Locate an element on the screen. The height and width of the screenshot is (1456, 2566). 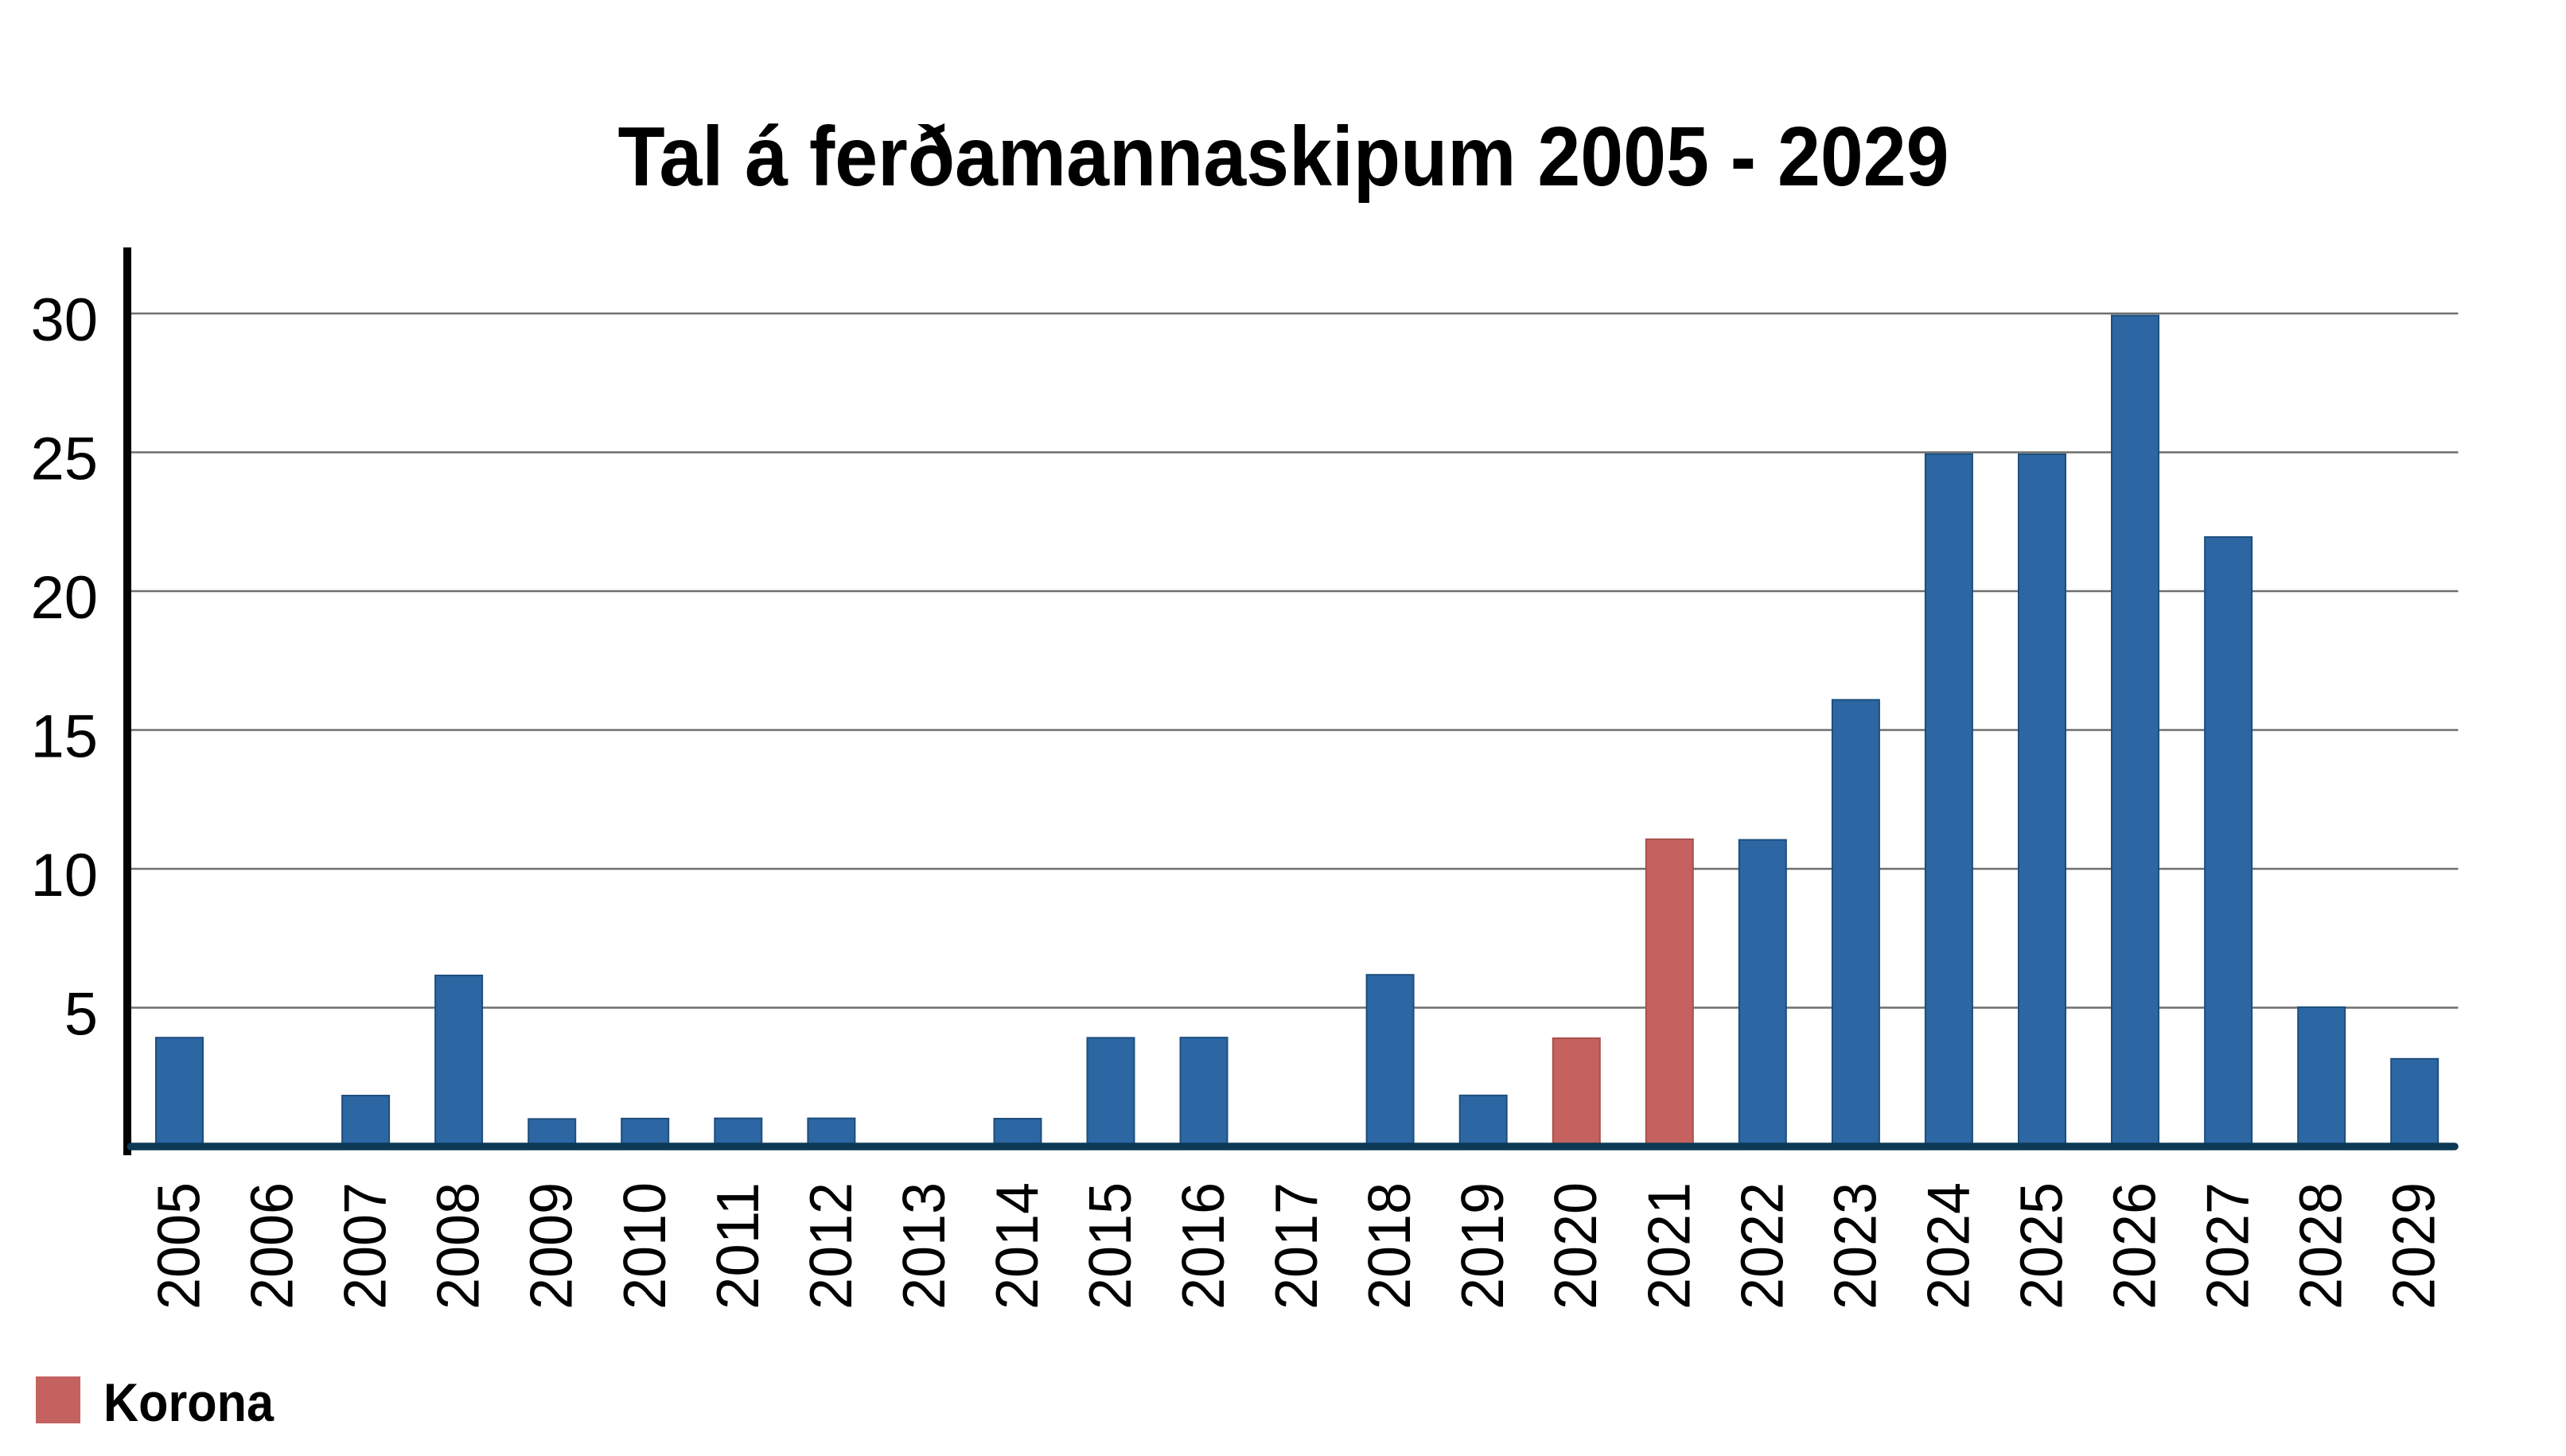
svg-text: 2017 is located at coordinates (1297, 1246).